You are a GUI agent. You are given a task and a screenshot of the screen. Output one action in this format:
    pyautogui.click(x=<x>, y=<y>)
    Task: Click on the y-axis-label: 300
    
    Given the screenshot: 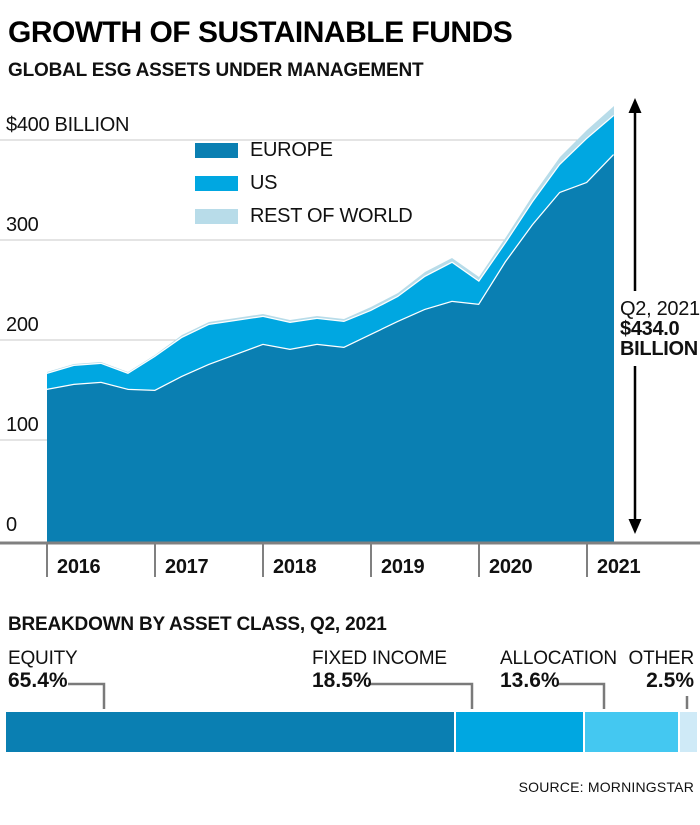 What is the action you would take?
    pyautogui.click(x=22, y=225)
    